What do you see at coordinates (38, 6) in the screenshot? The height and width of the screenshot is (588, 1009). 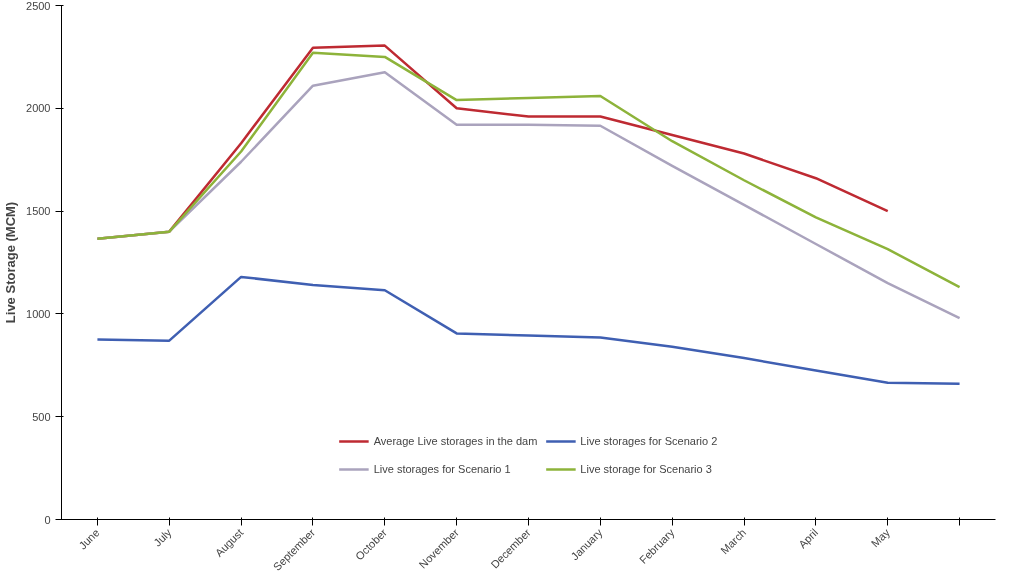 I see `y-tick-label: 2500` at bounding box center [38, 6].